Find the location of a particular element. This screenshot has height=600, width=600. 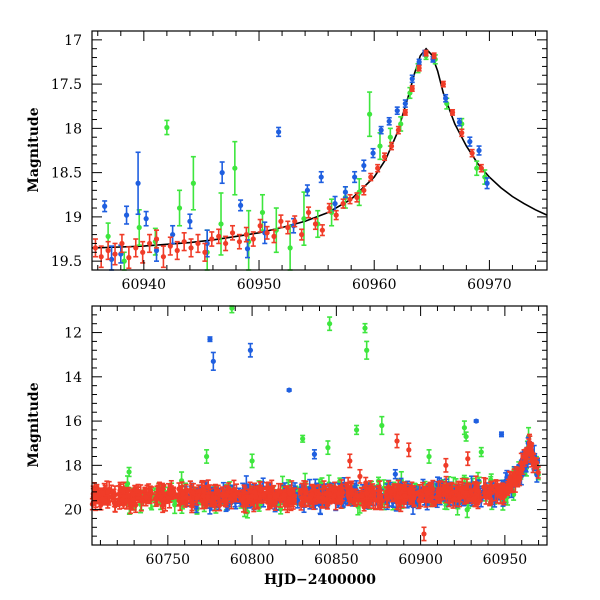

top-y-axis-title: Magnitude is located at coordinates (34, 149).